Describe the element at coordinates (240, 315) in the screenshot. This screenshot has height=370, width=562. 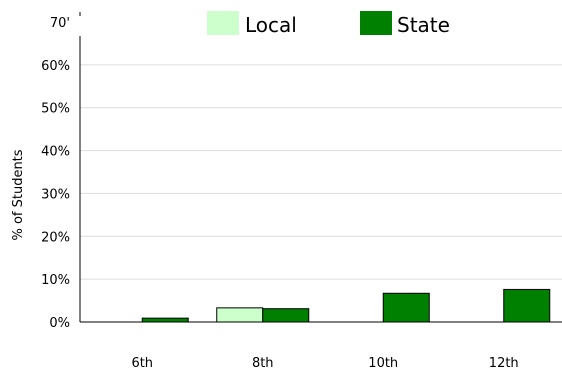
I see `bar-local-8th` at that location.